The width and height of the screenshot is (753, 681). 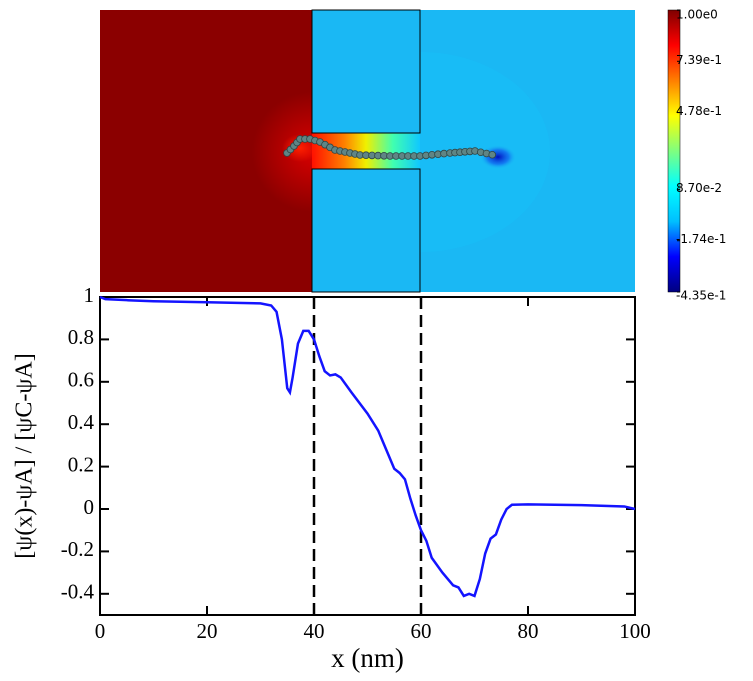 What do you see at coordinates (207, 631) in the screenshot?
I see `x-tick-label: 20` at bounding box center [207, 631].